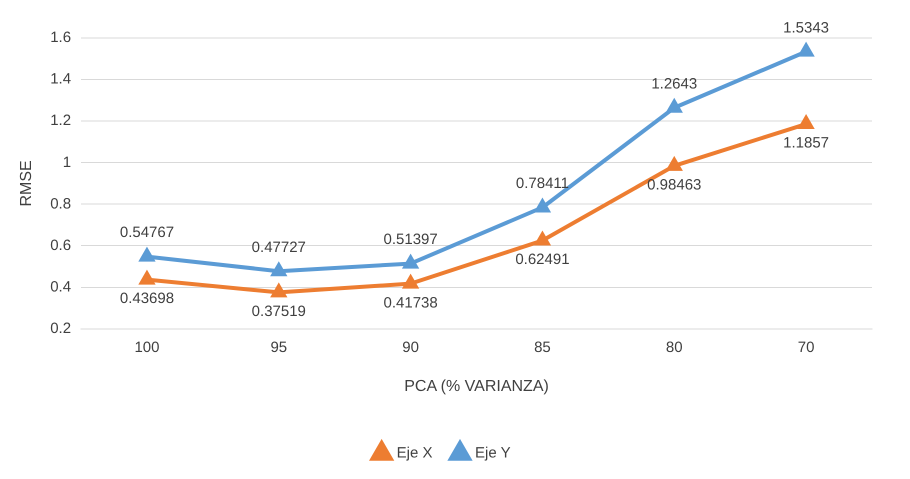 The height and width of the screenshot is (479, 910). What do you see at coordinates (674, 185) in the screenshot?
I see `data-label: 0.98463` at bounding box center [674, 185].